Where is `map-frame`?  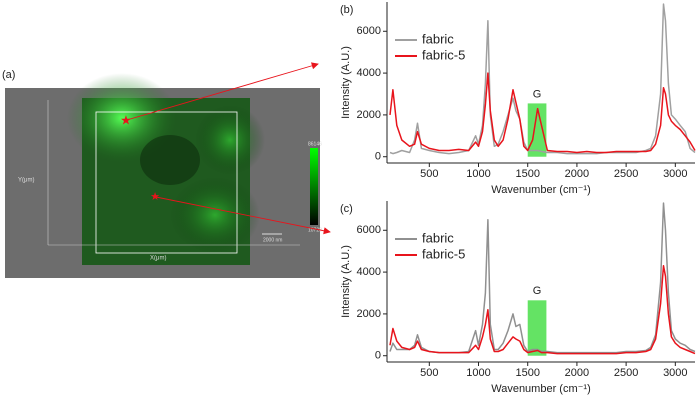 map-frame is located at coordinates (166, 182).